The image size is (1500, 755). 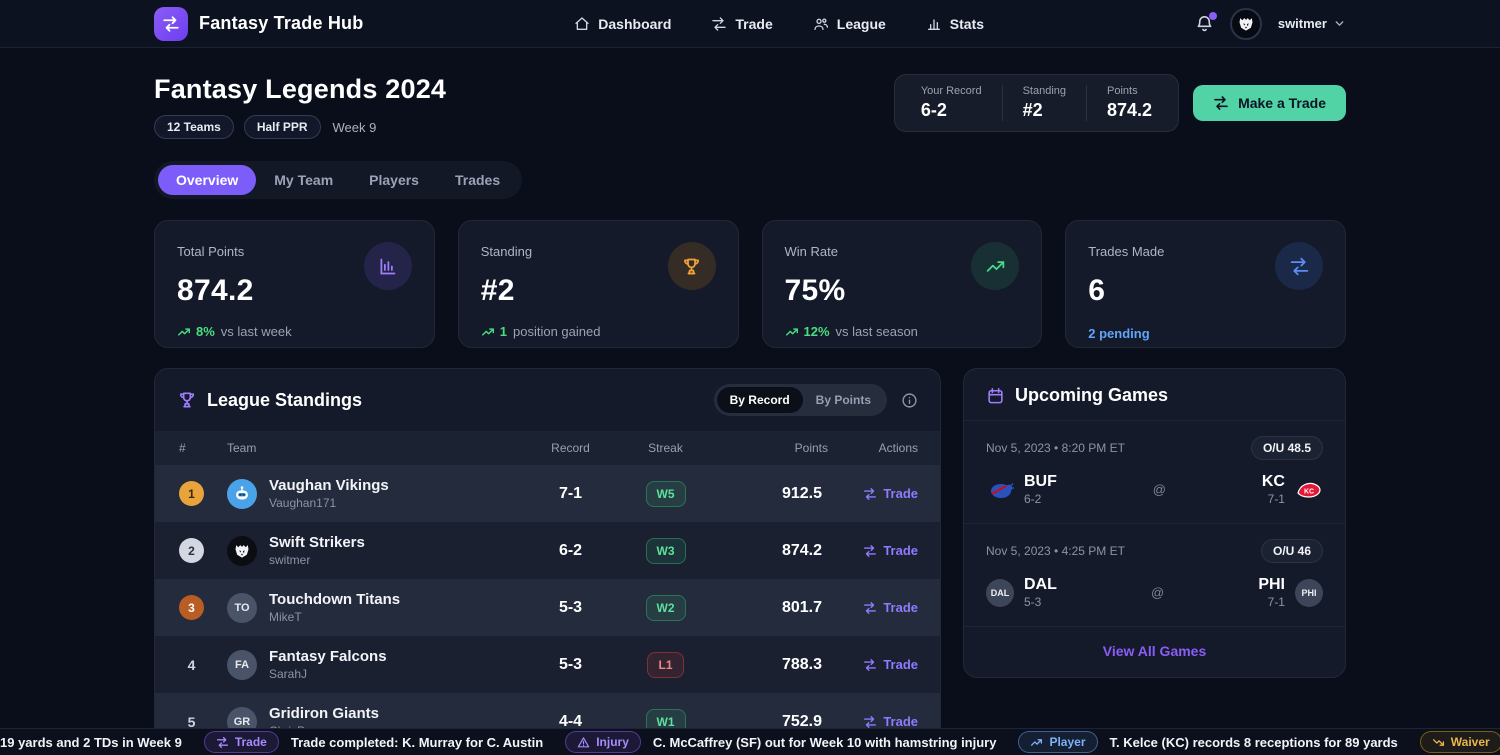 I want to click on toggle-by-points: By Points, so click(x=843, y=400).